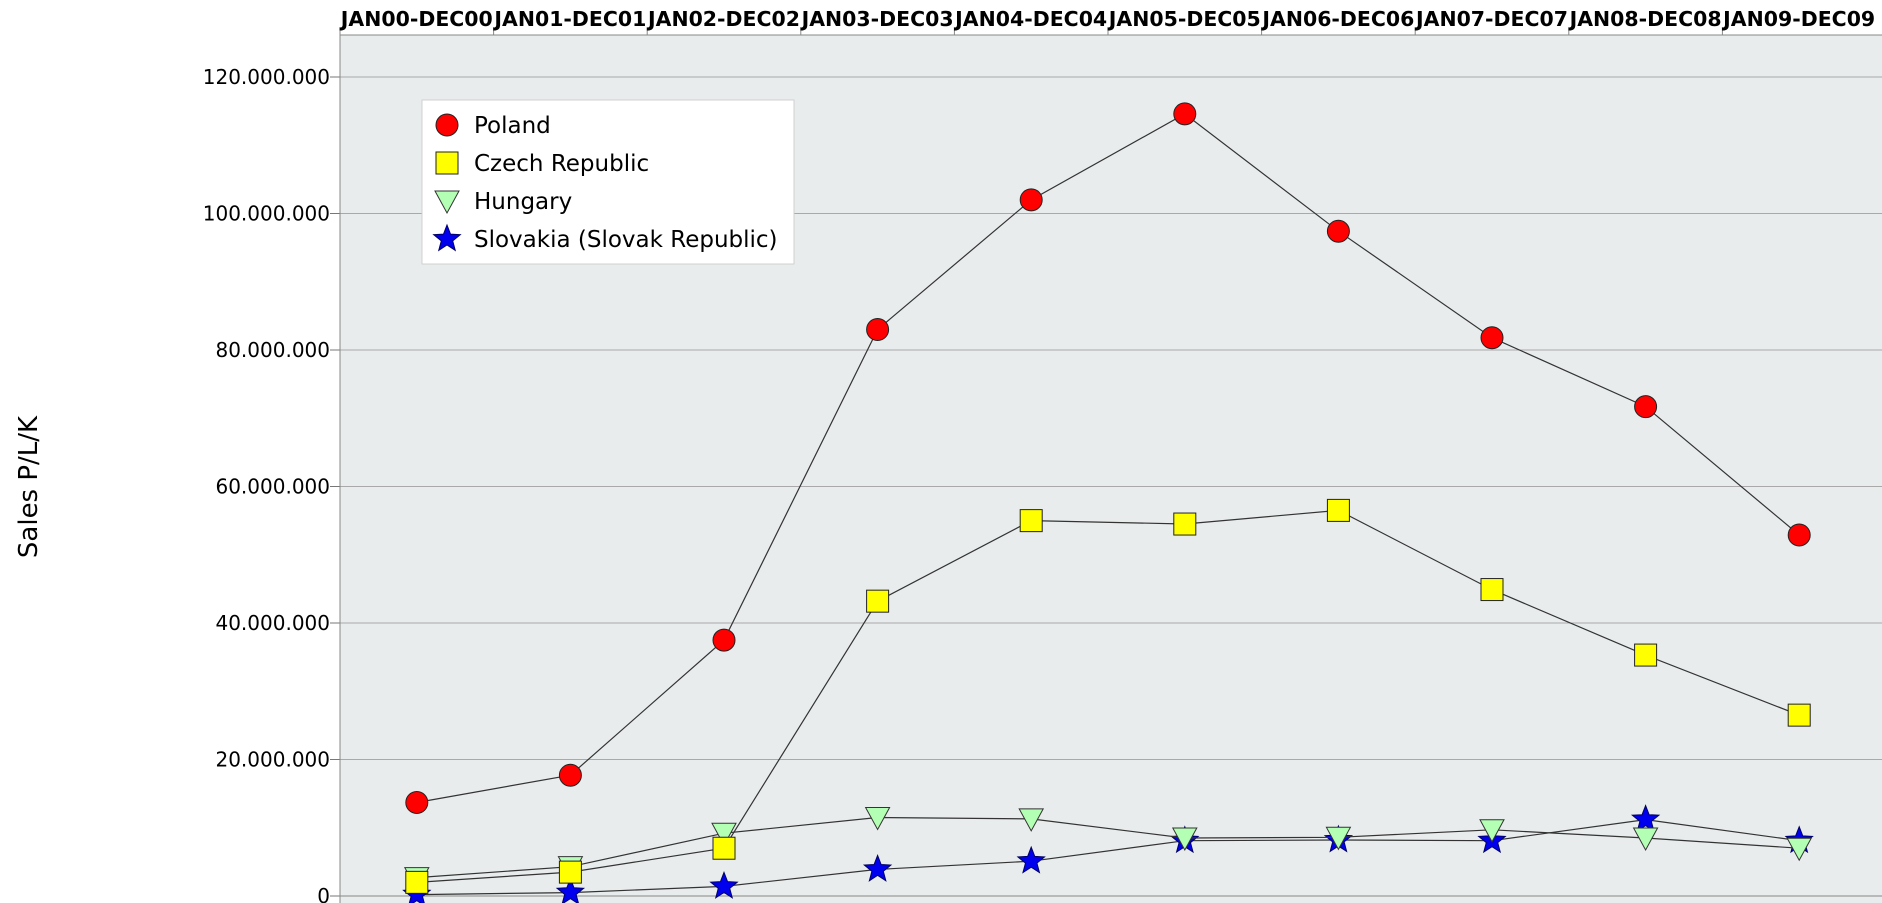  I want to click on category-label: JAN02-DEC02, so click(723, 19).